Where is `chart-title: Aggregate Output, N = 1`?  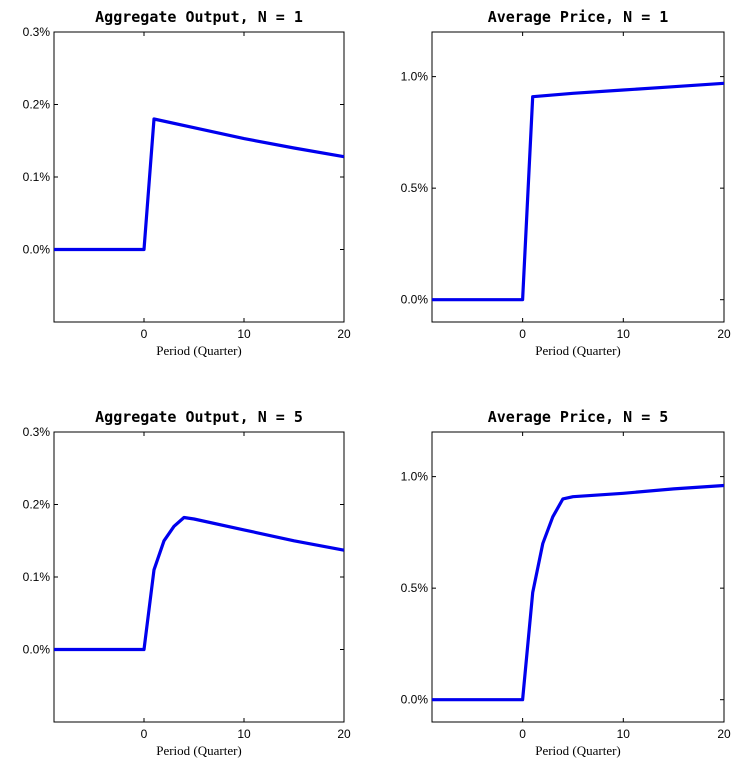
chart-title: Aggregate Output, N = 1 is located at coordinates (199, 17).